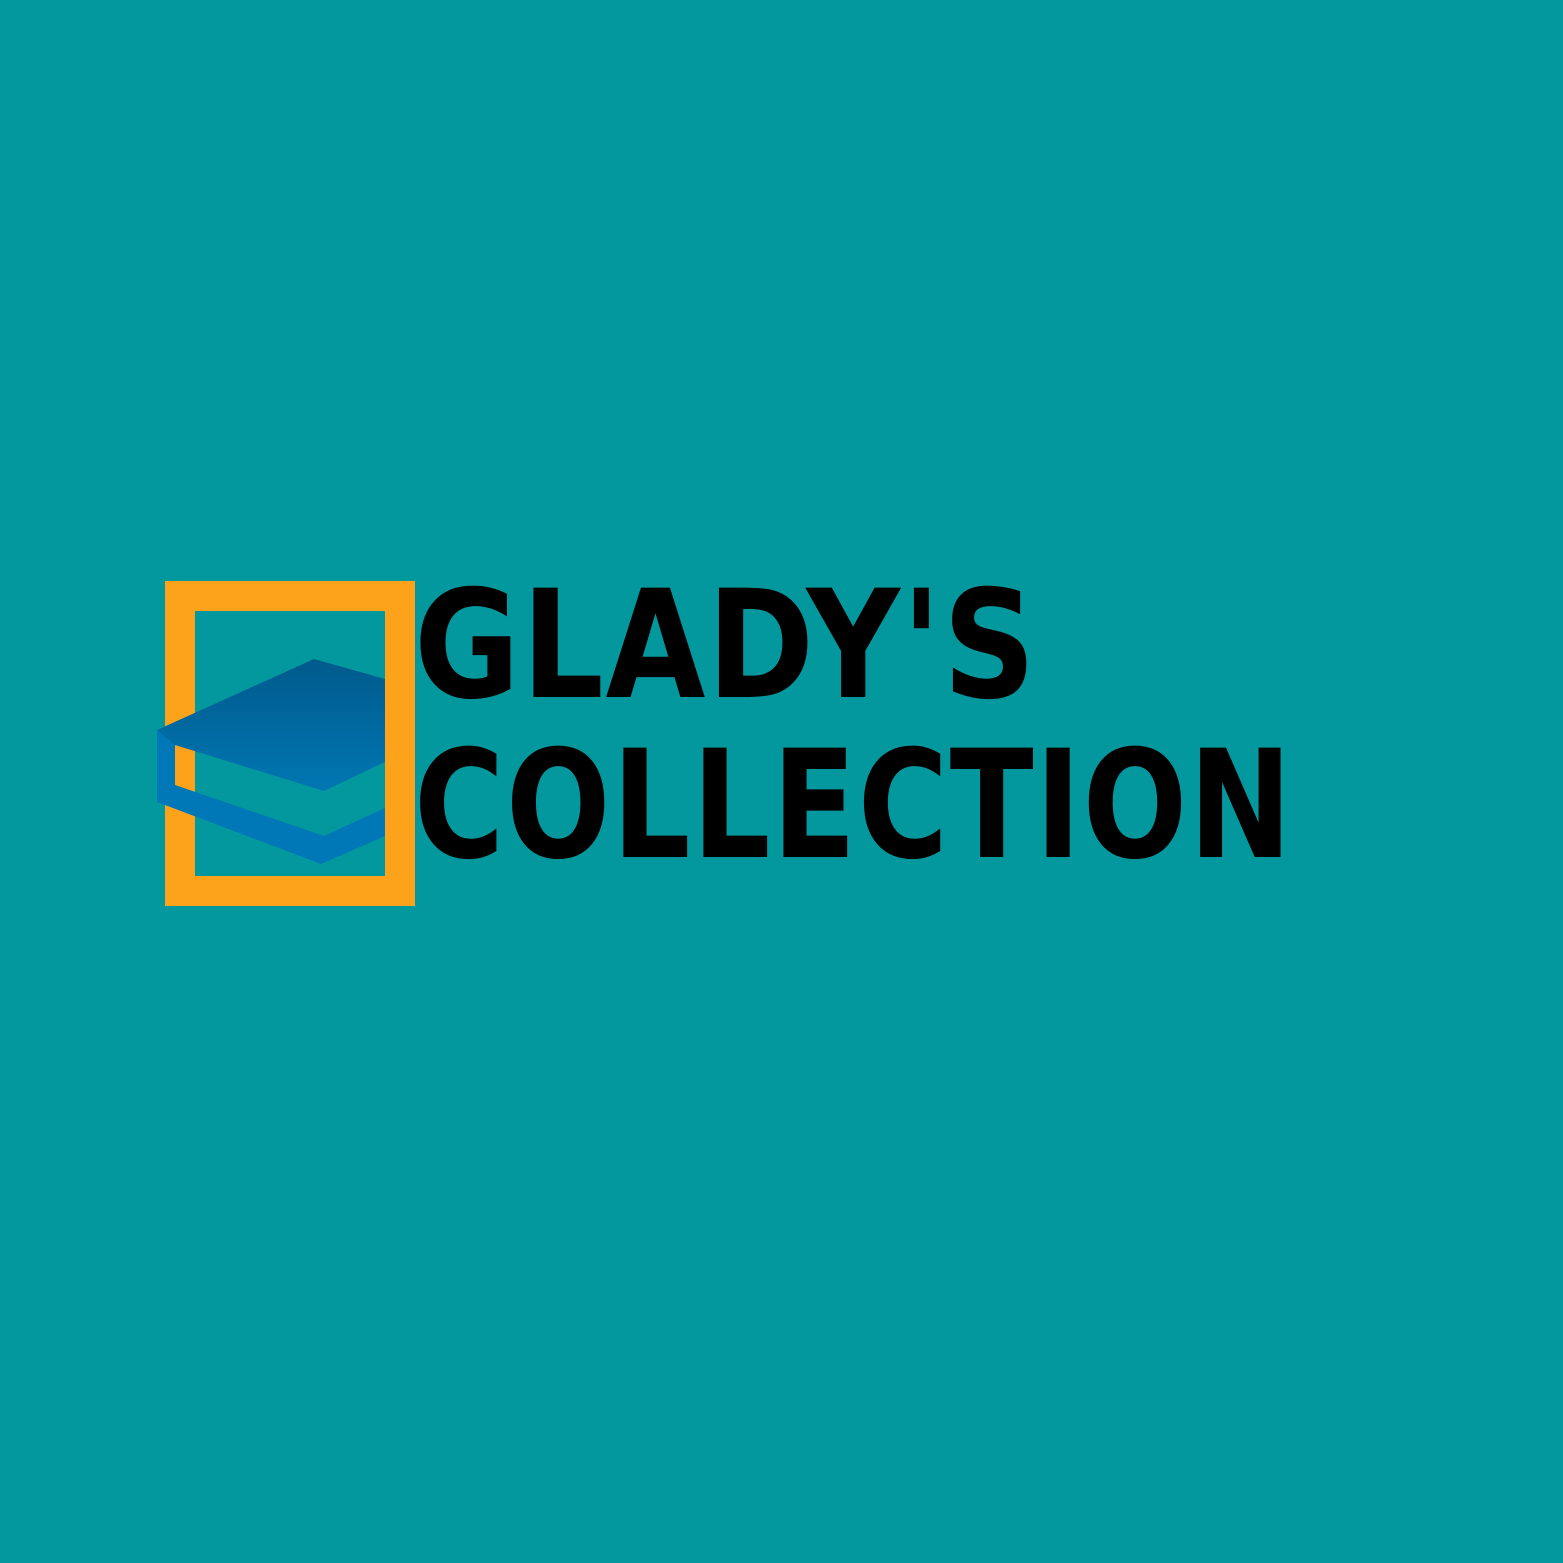 The image size is (1563, 1563). I want to click on brand-line-glady-s: GLADY'S, so click(726, 646).